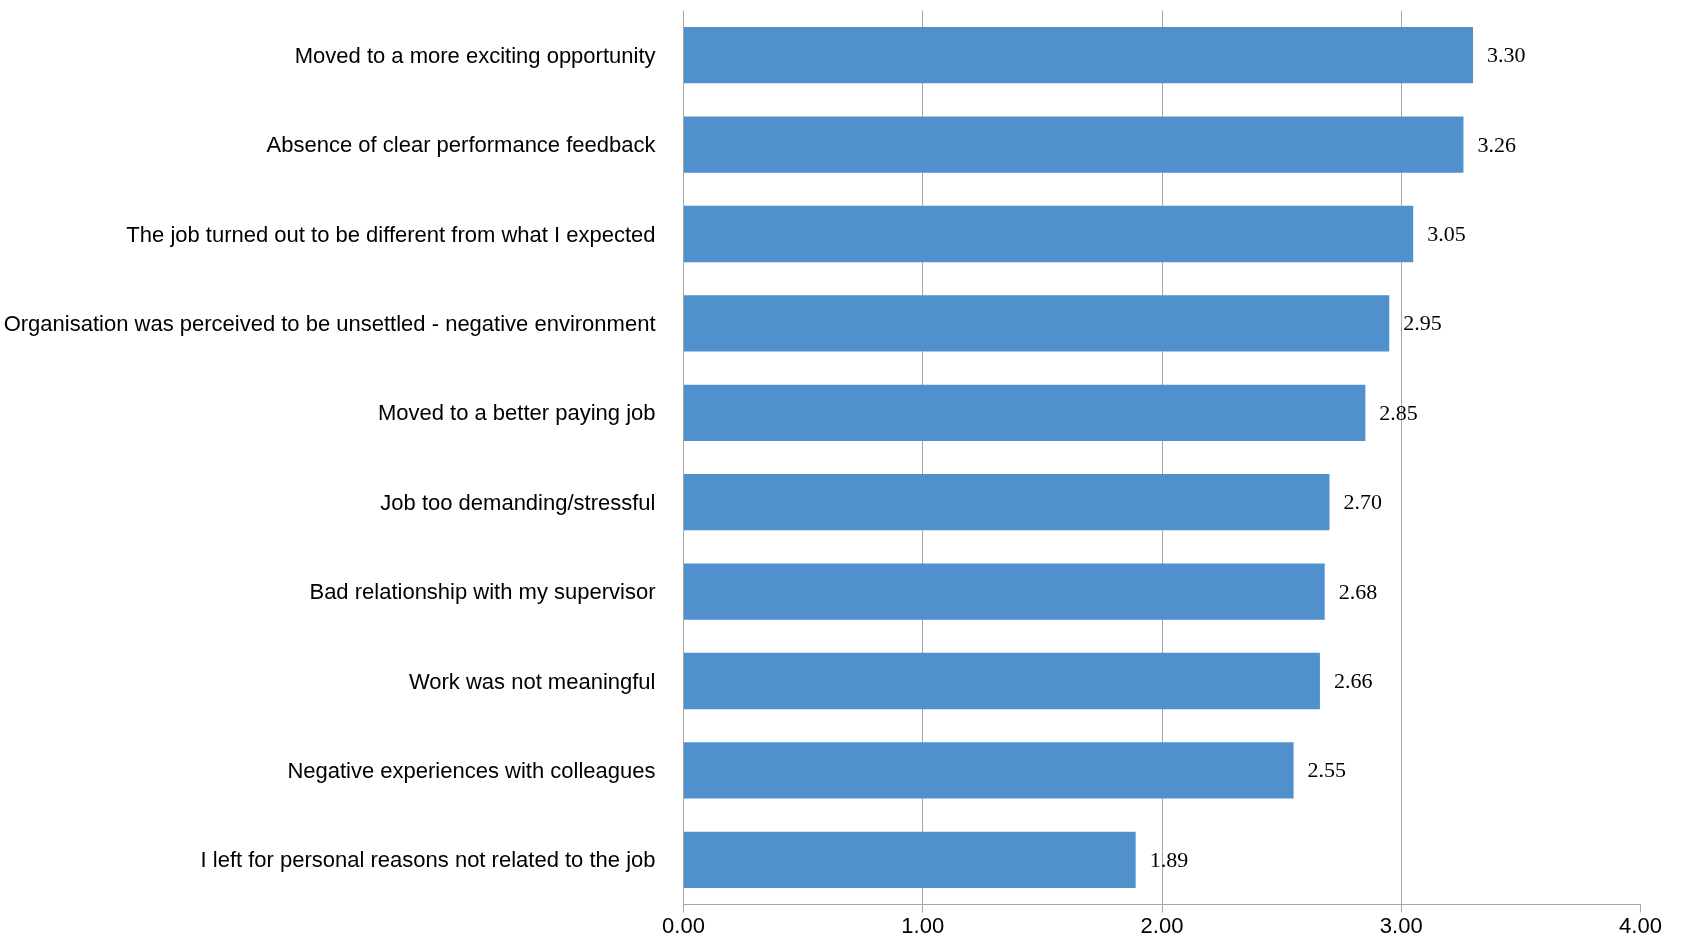  Describe the element at coordinates (1327, 770) in the screenshot. I see `data-label: 2.55` at that location.